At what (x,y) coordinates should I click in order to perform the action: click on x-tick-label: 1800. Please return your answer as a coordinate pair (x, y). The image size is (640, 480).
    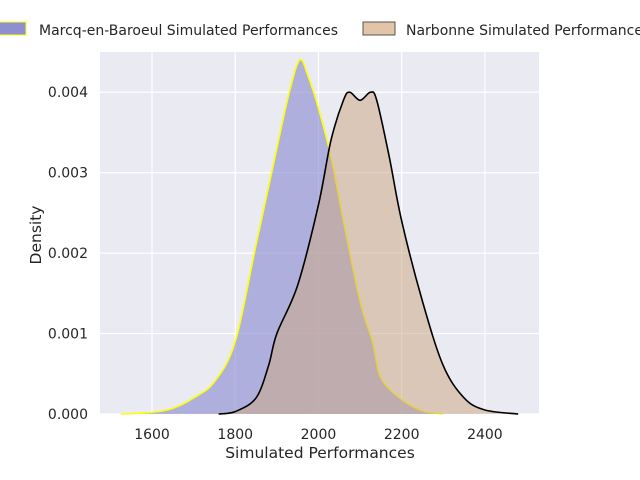
    Looking at the image, I should click on (235, 435).